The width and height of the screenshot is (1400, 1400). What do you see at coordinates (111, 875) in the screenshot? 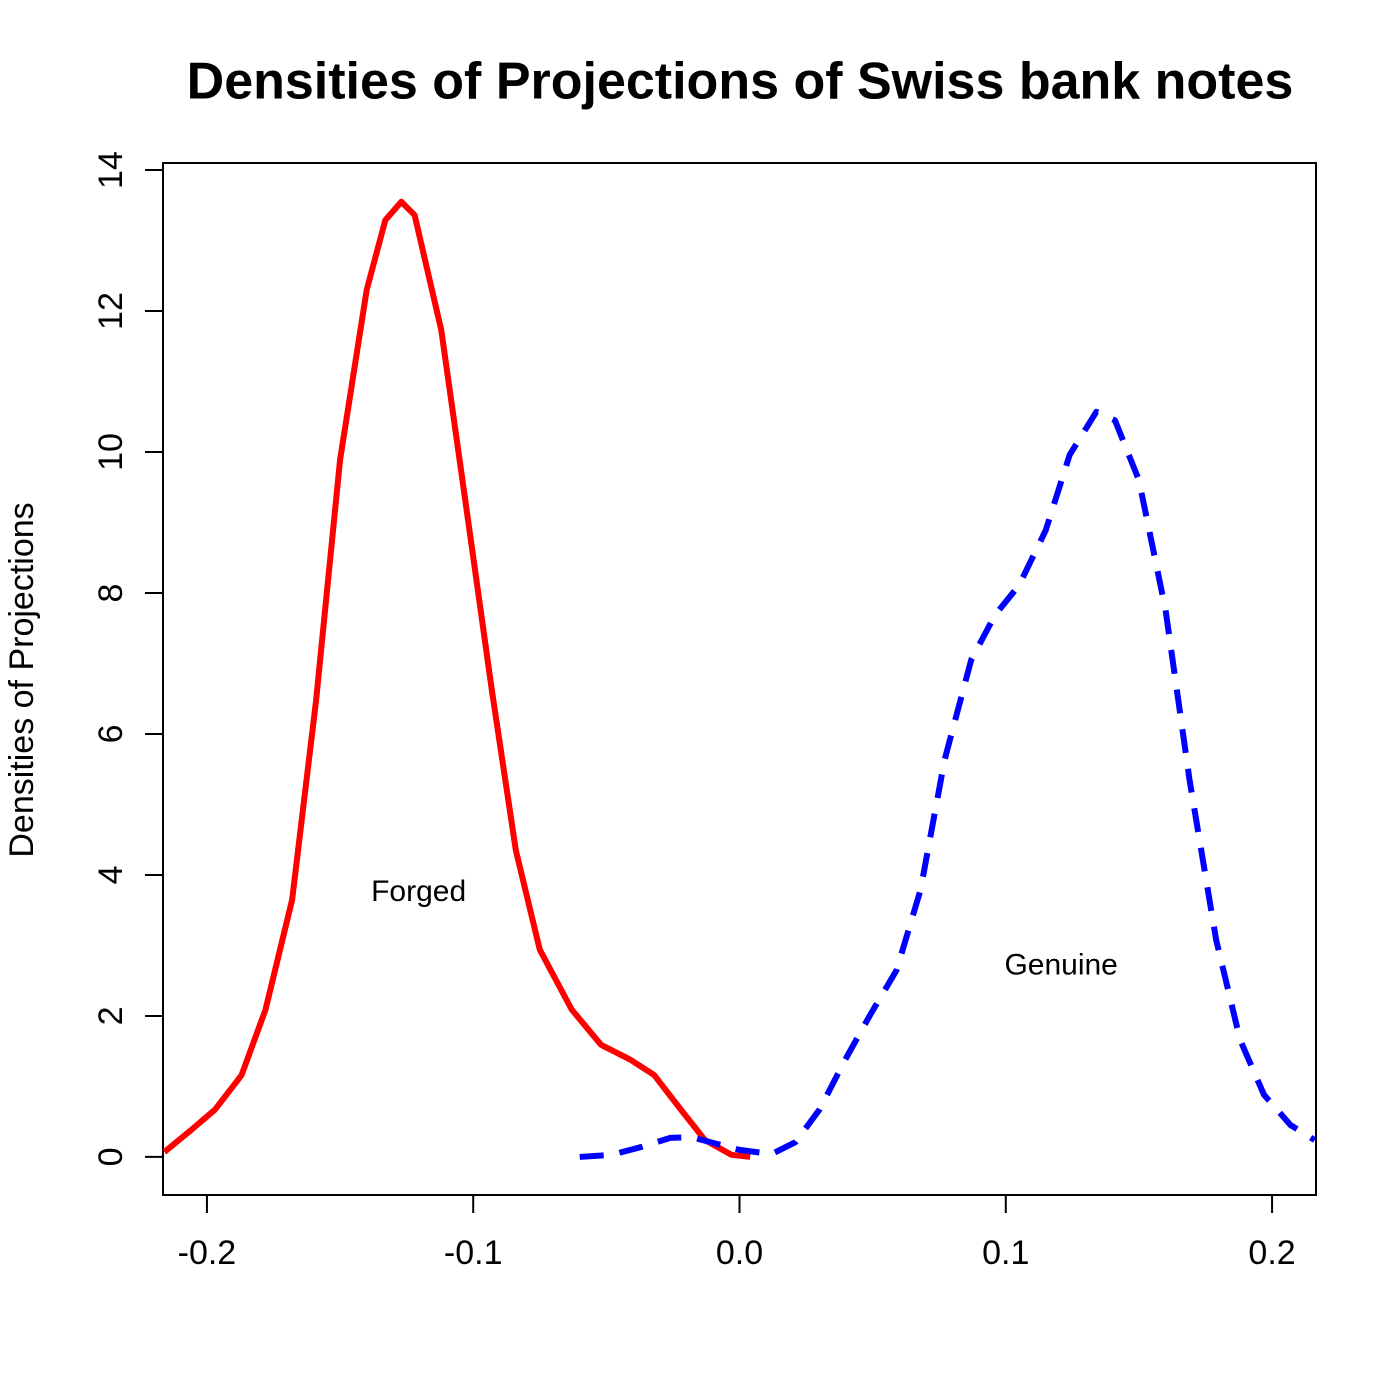
I see `y-tick-label: 4` at bounding box center [111, 875].